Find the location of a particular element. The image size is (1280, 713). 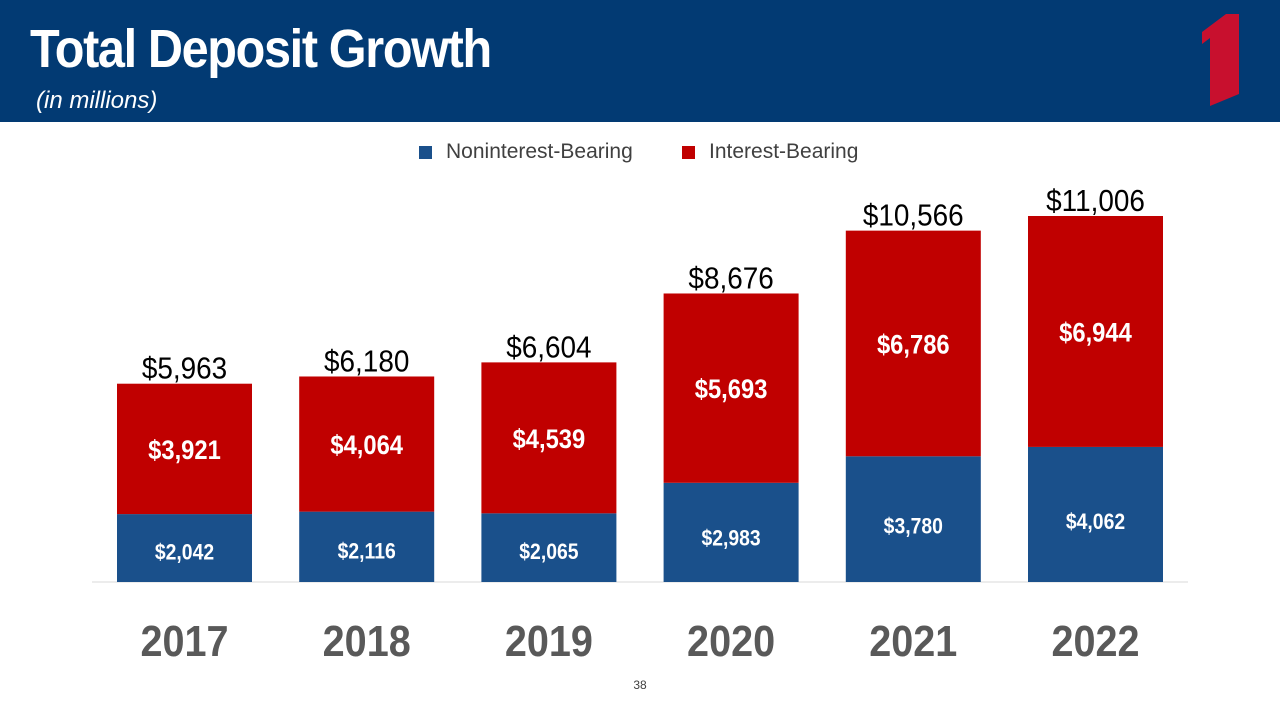

bar-interest-bearing-2019 is located at coordinates (549, 438).